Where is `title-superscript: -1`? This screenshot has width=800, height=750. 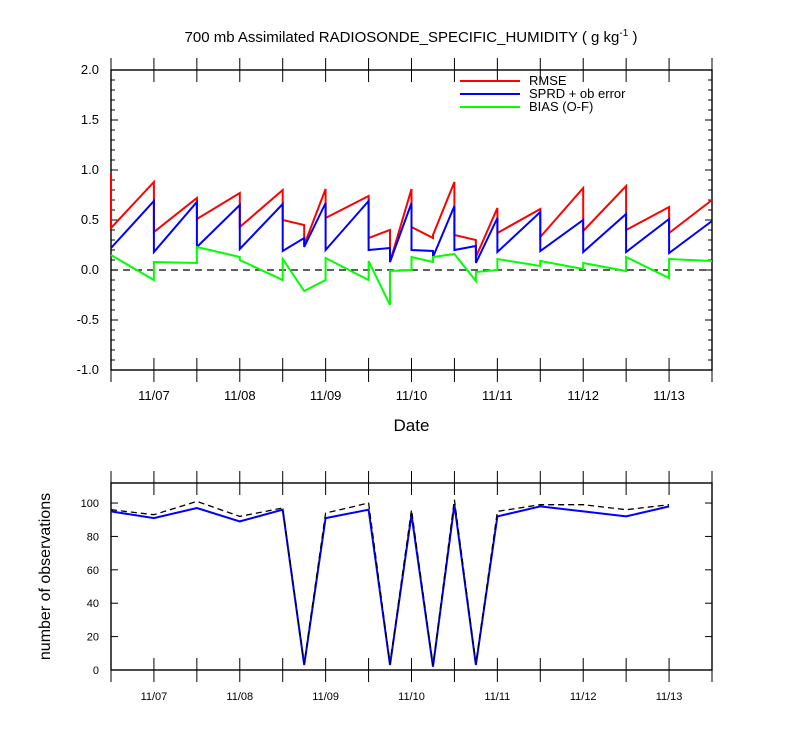
title-superscript: -1 is located at coordinates (623, 33).